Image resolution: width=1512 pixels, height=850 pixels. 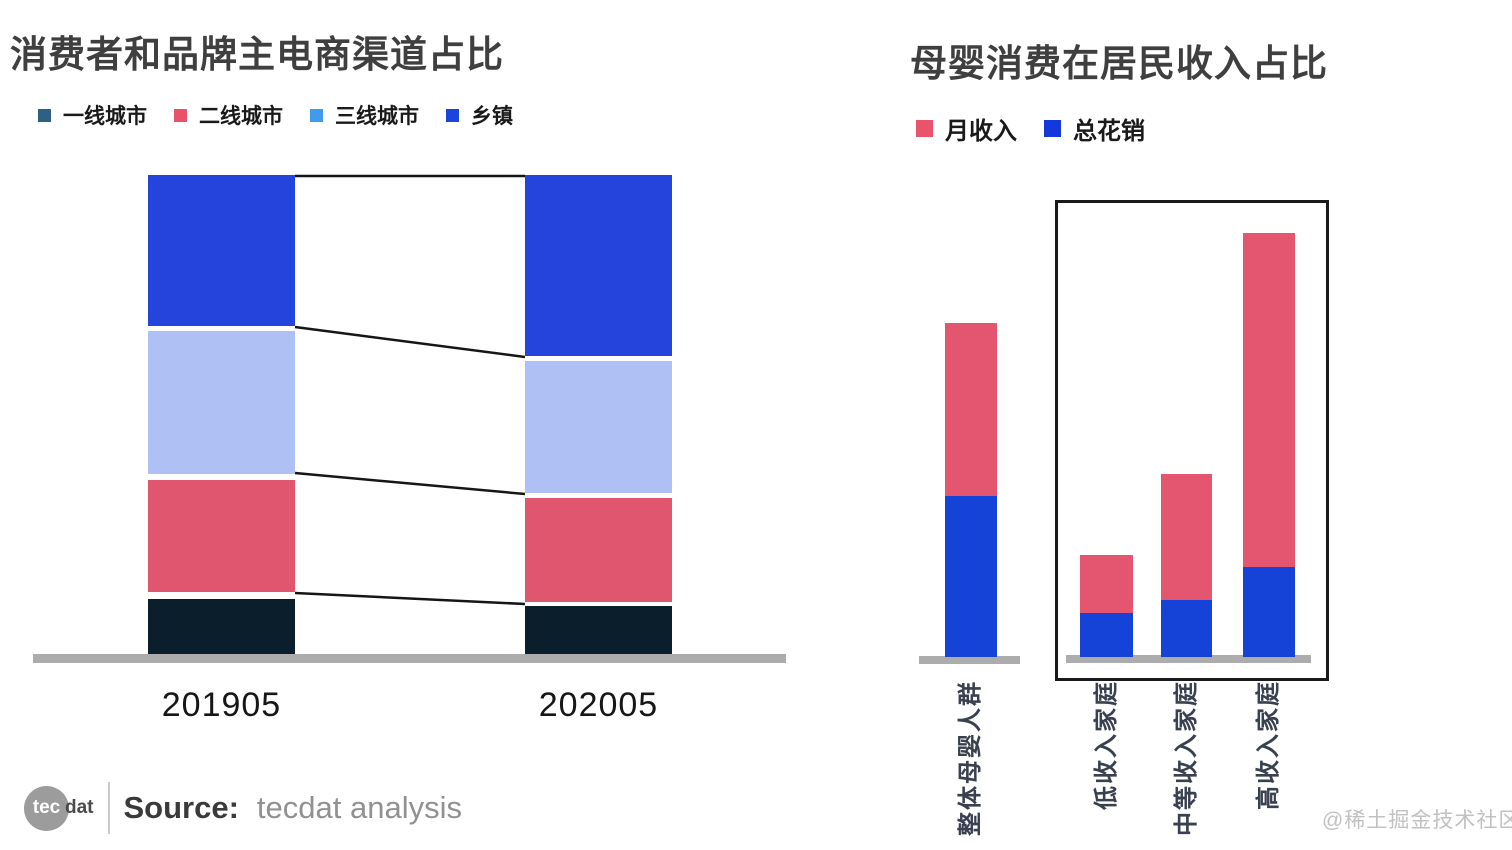 What do you see at coordinates (598, 705) in the screenshot?
I see `x-axis-label: 202005` at bounding box center [598, 705].